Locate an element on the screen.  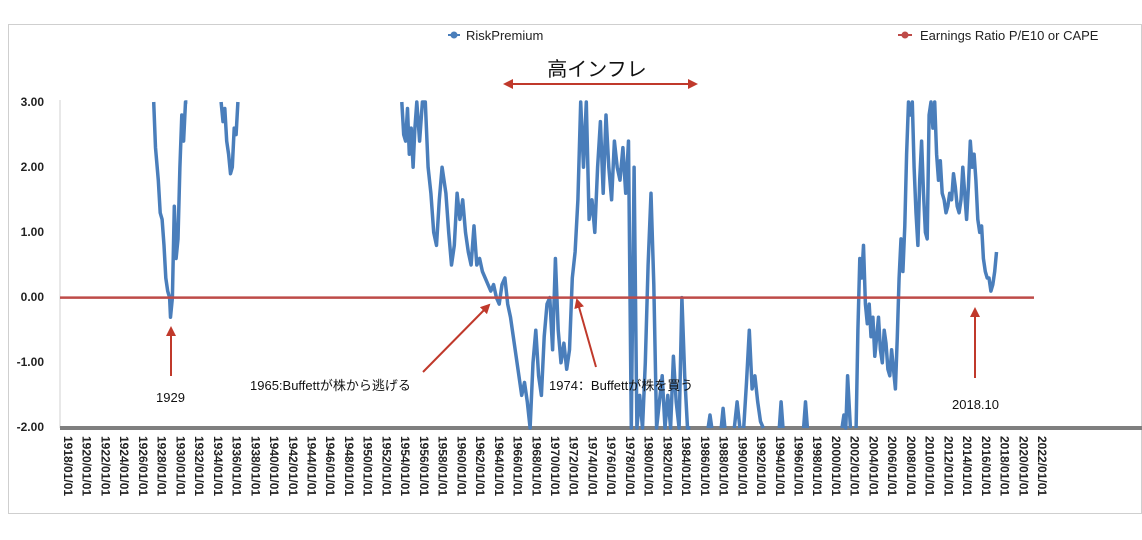
x-tick-label: 2008/01/01 is located at coordinates (911, 466).